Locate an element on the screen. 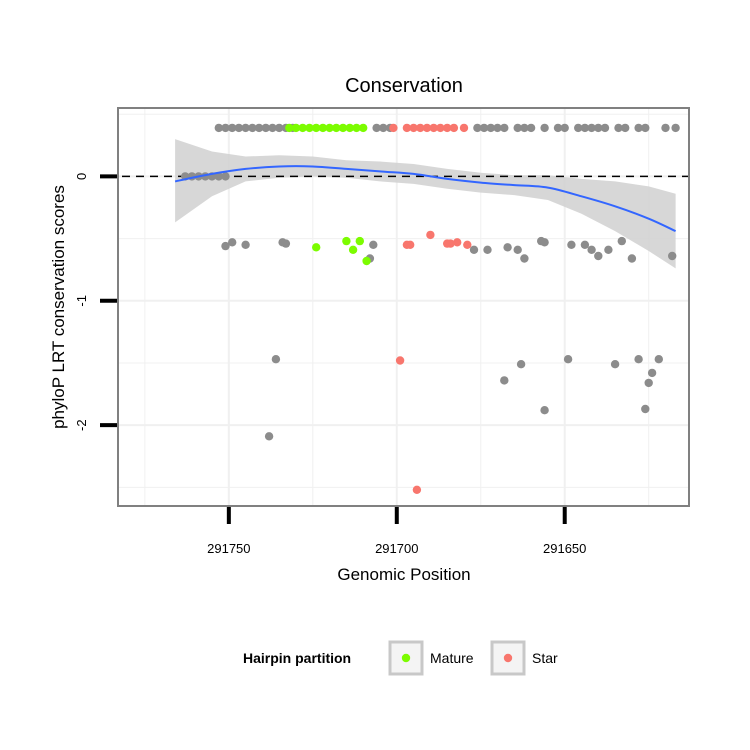 This screenshot has height=750, width=750. y-tick-label: -1 is located at coordinates (81, 301).